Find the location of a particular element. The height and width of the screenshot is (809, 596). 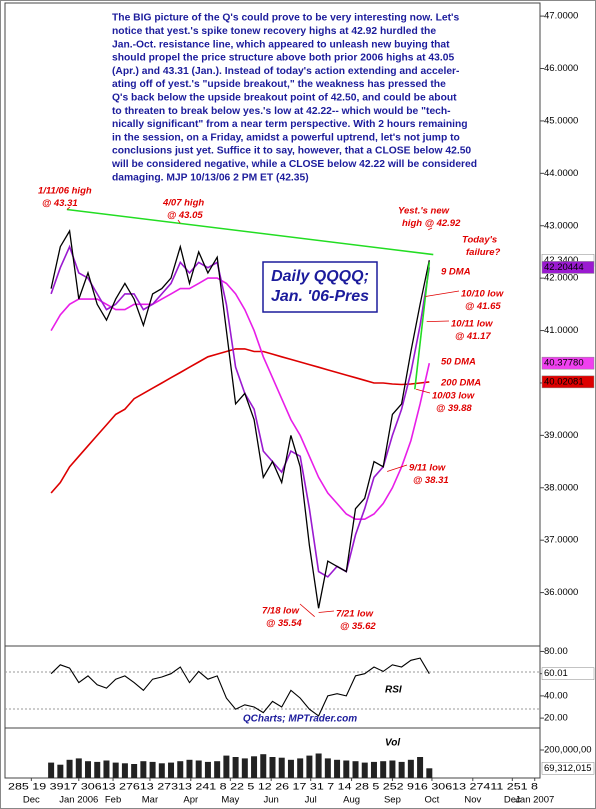

ma-label: 50 DMA is located at coordinates (458, 362).